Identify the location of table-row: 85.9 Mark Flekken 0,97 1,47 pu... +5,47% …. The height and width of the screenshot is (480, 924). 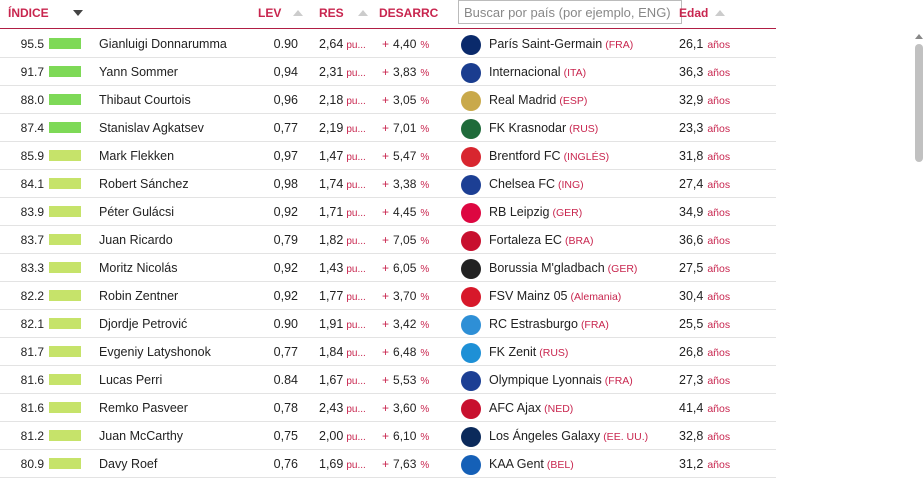
(388, 156).